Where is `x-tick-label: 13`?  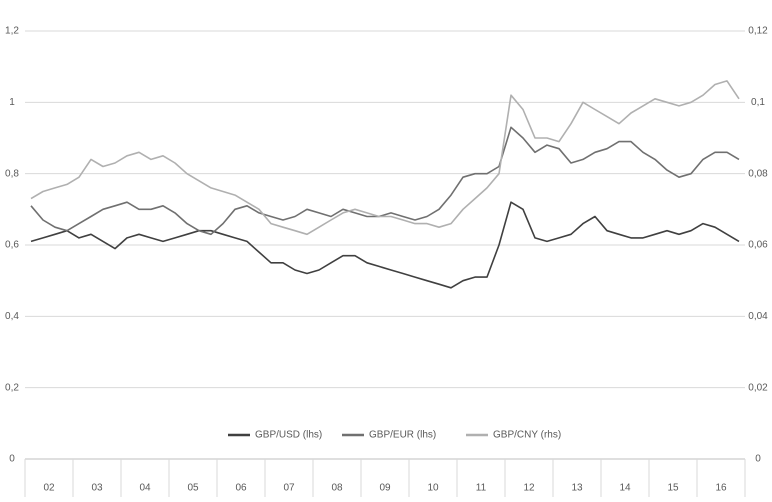 x-tick-label: 13 is located at coordinates (577, 488).